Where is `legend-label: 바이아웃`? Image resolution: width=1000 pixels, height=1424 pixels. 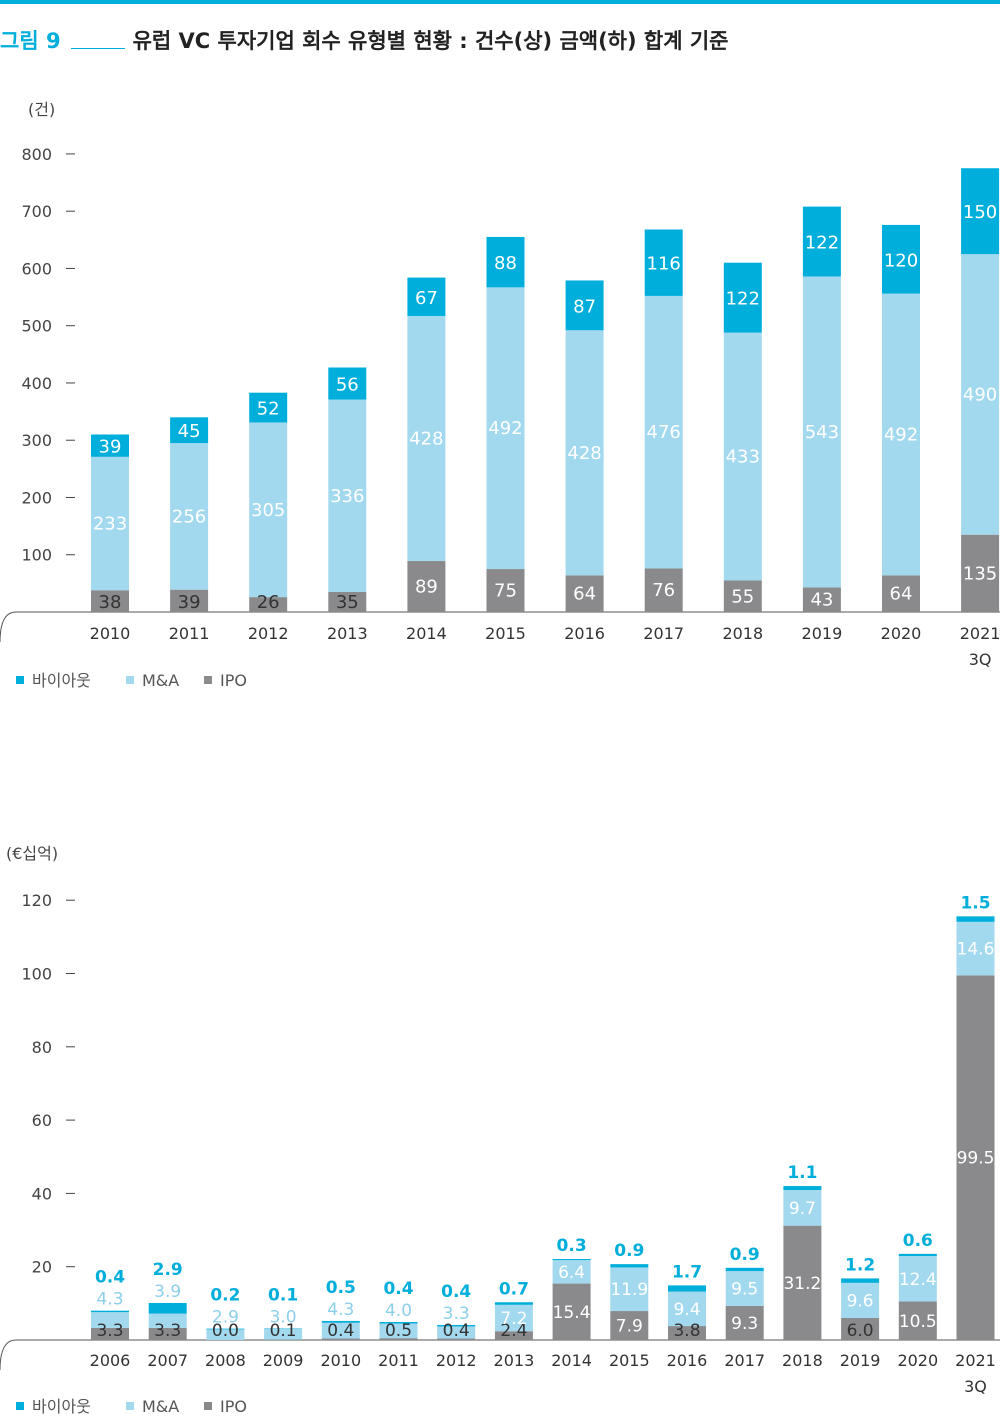
legend-label: 바이아웃 is located at coordinates (61, 680).